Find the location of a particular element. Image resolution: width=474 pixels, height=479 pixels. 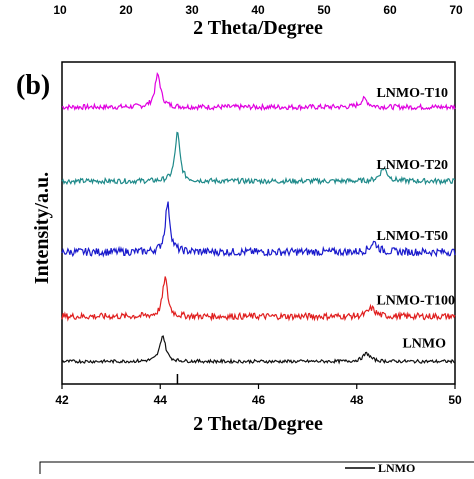

y-axis-title: Intensity/a.u. is located at coordinates (42, 228).